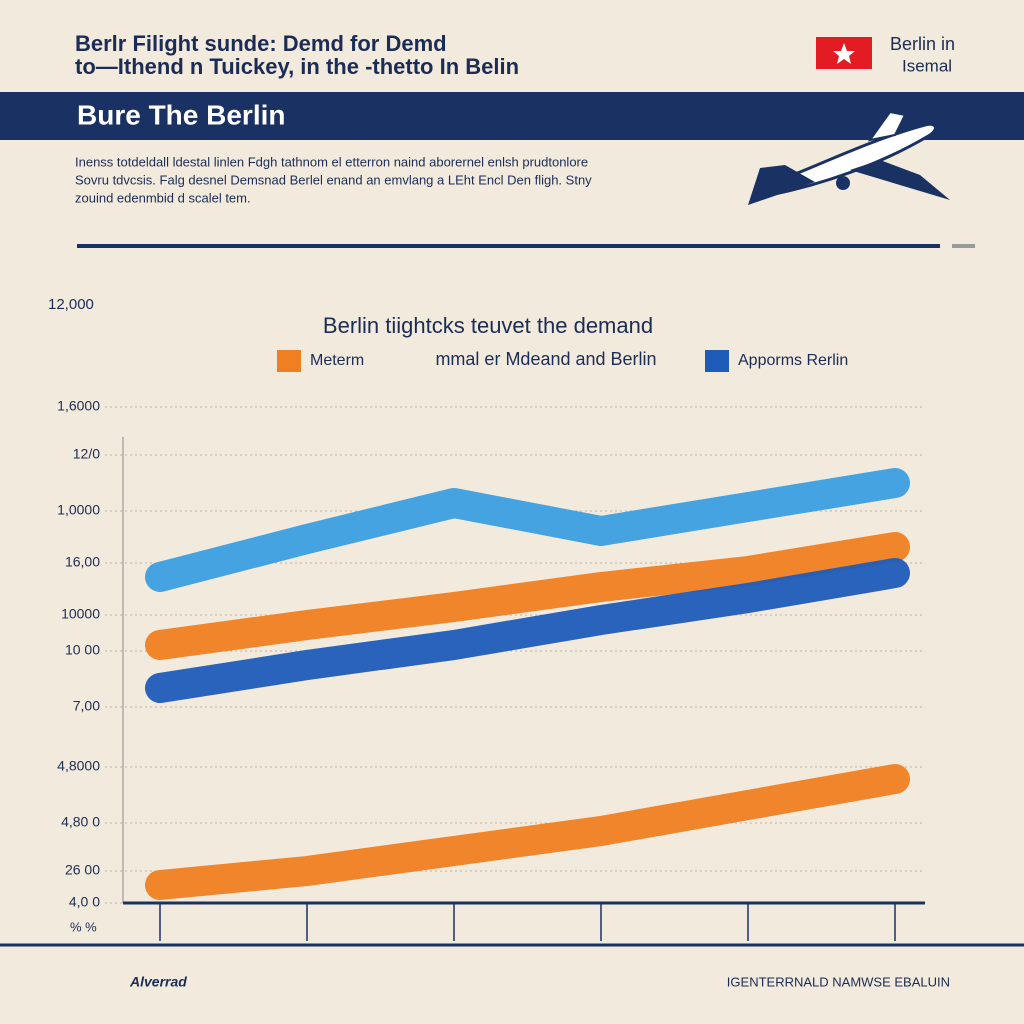 This screenshot has height=1024, width=1024. I want to click on legend-label: Apporms Rerlin, so click(793, 360).